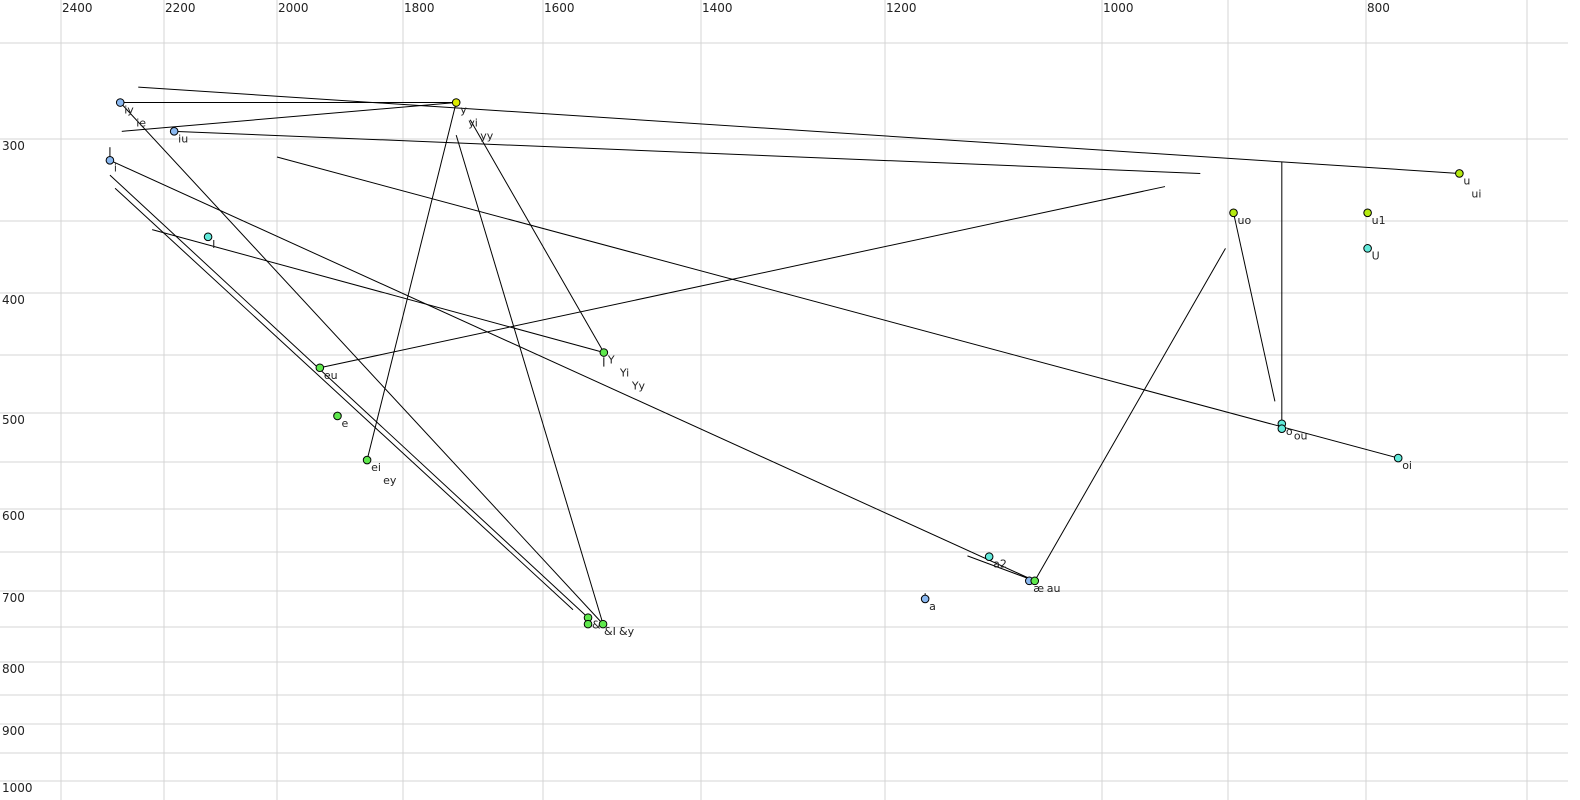 This screenshot has width=1580, height=800. What do you see at coordinates (331, 375) in the screenshot?
I see `vowel-label: eu` at bounding box center [331, 375].